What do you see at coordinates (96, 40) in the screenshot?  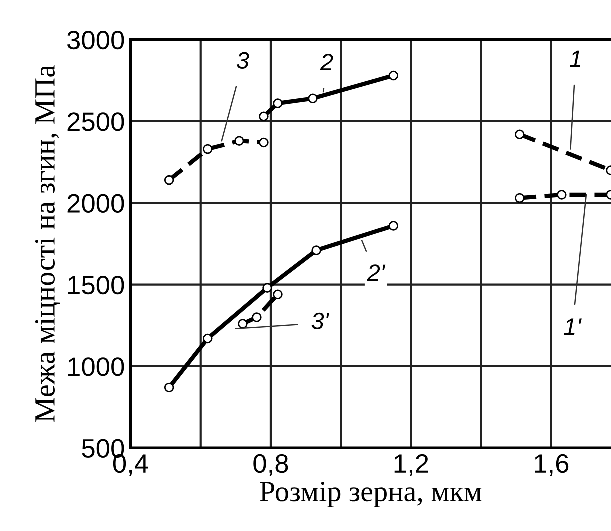 I see `y-tick-label: 3000` at bounding box center [96, 40].